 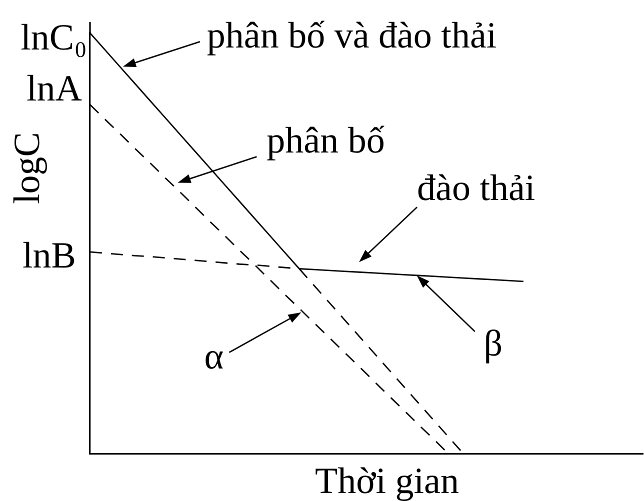 I want to click on legend-label: phân bố và đào thải, so click(x=351, y=36).